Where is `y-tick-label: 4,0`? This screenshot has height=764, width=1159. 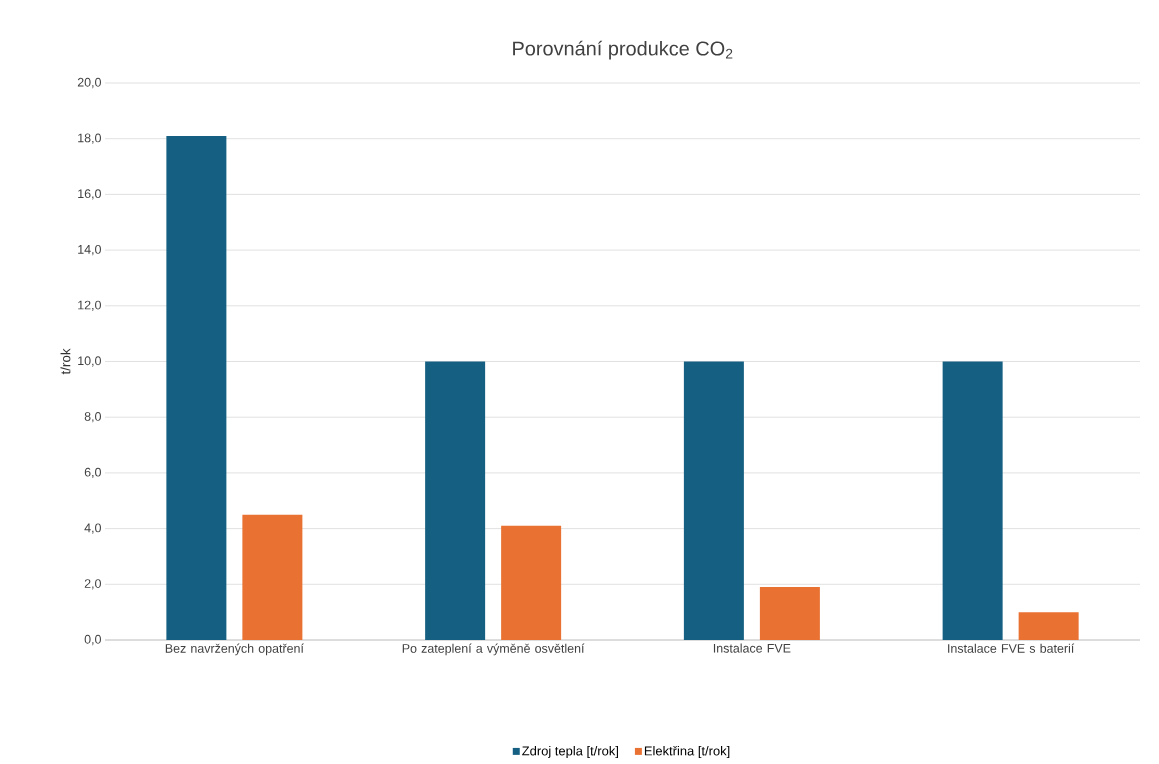
y-tick-label: 4,0 is located at coordinates (92, 528).